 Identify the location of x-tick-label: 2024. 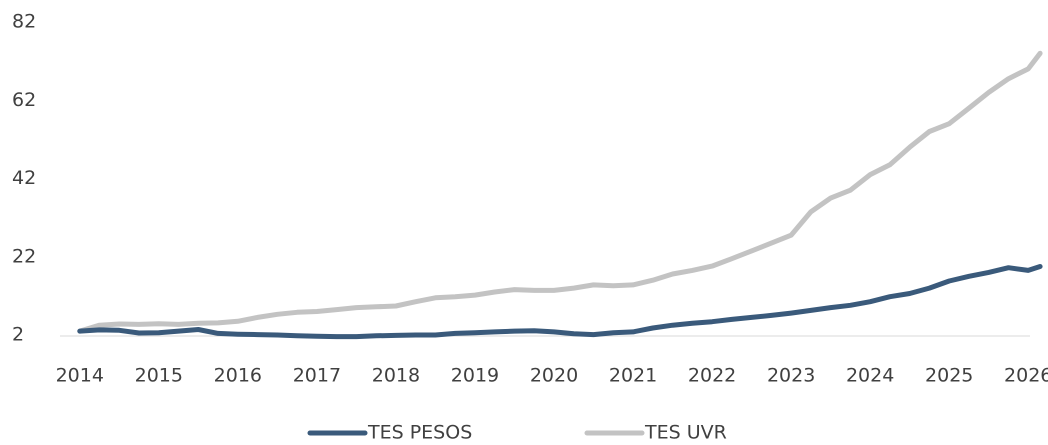
(870, 376).